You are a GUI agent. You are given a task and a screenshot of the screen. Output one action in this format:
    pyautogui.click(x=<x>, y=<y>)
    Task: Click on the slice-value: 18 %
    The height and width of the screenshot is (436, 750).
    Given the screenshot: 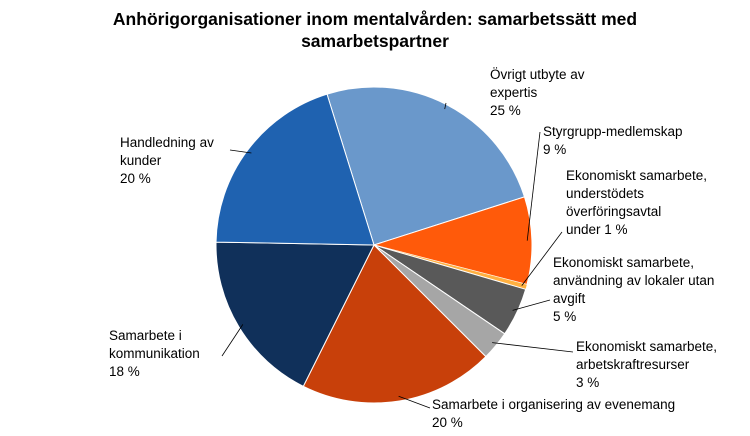 What is the action you would take?
    pyautogui.click(x=124, y=371)
    